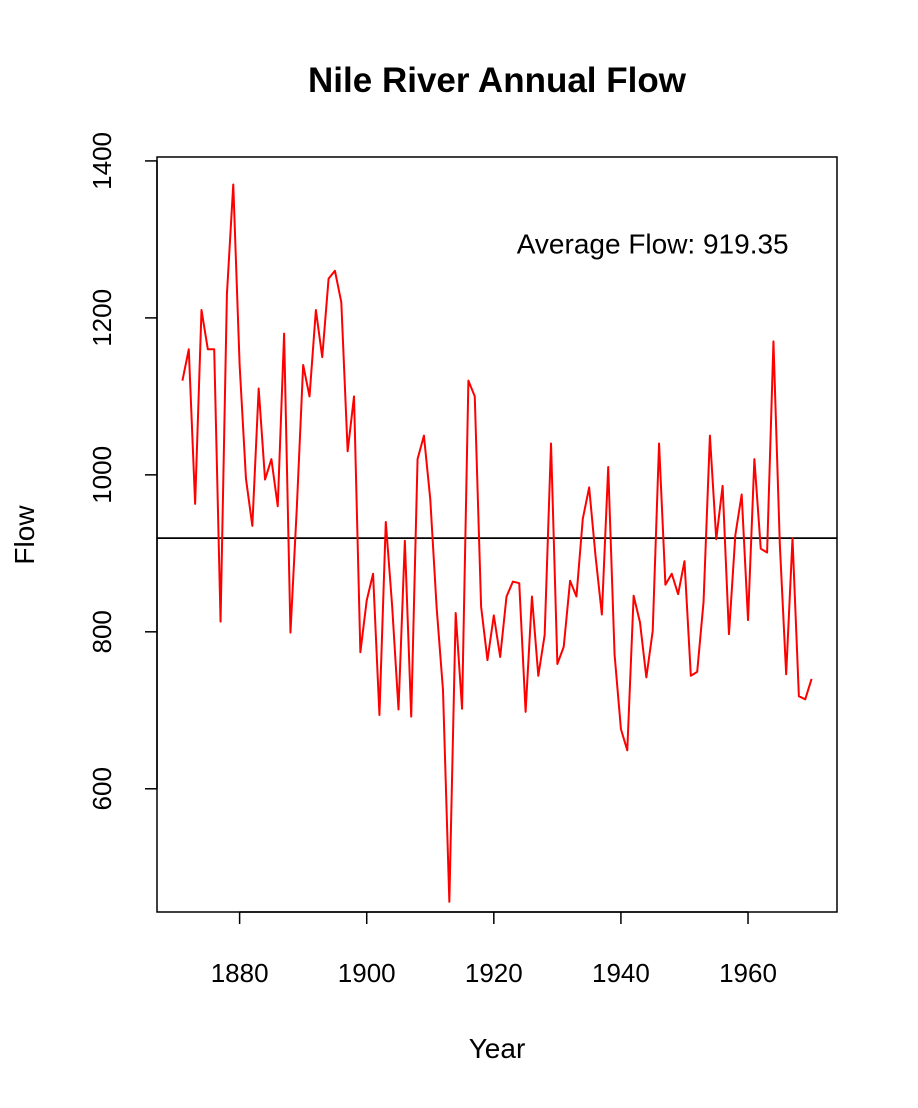  What do you see at coordinates (102, 631) in the screenshot?
I see `y-tick-label: 800` at bounding box center [102, 631].